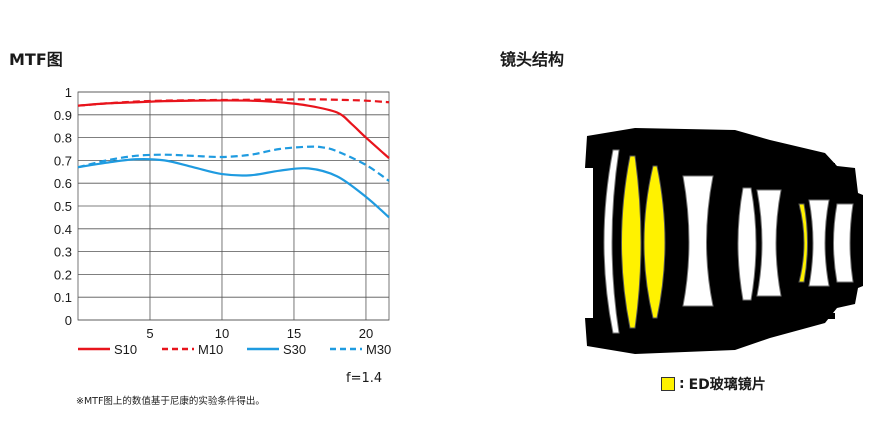  Describe the element at coordinates (63, 183) in the screenshot. I see `y-tick-label: 0.6` at that location.